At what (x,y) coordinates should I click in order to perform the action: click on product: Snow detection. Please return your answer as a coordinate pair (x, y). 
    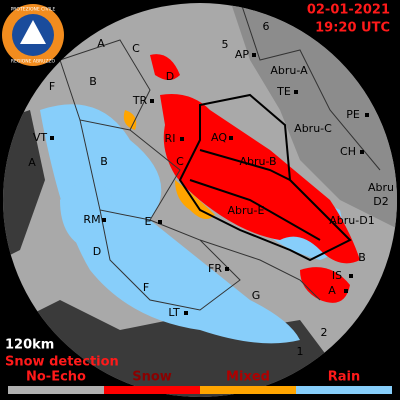
    Looking at the image, I should click on (62, 362).